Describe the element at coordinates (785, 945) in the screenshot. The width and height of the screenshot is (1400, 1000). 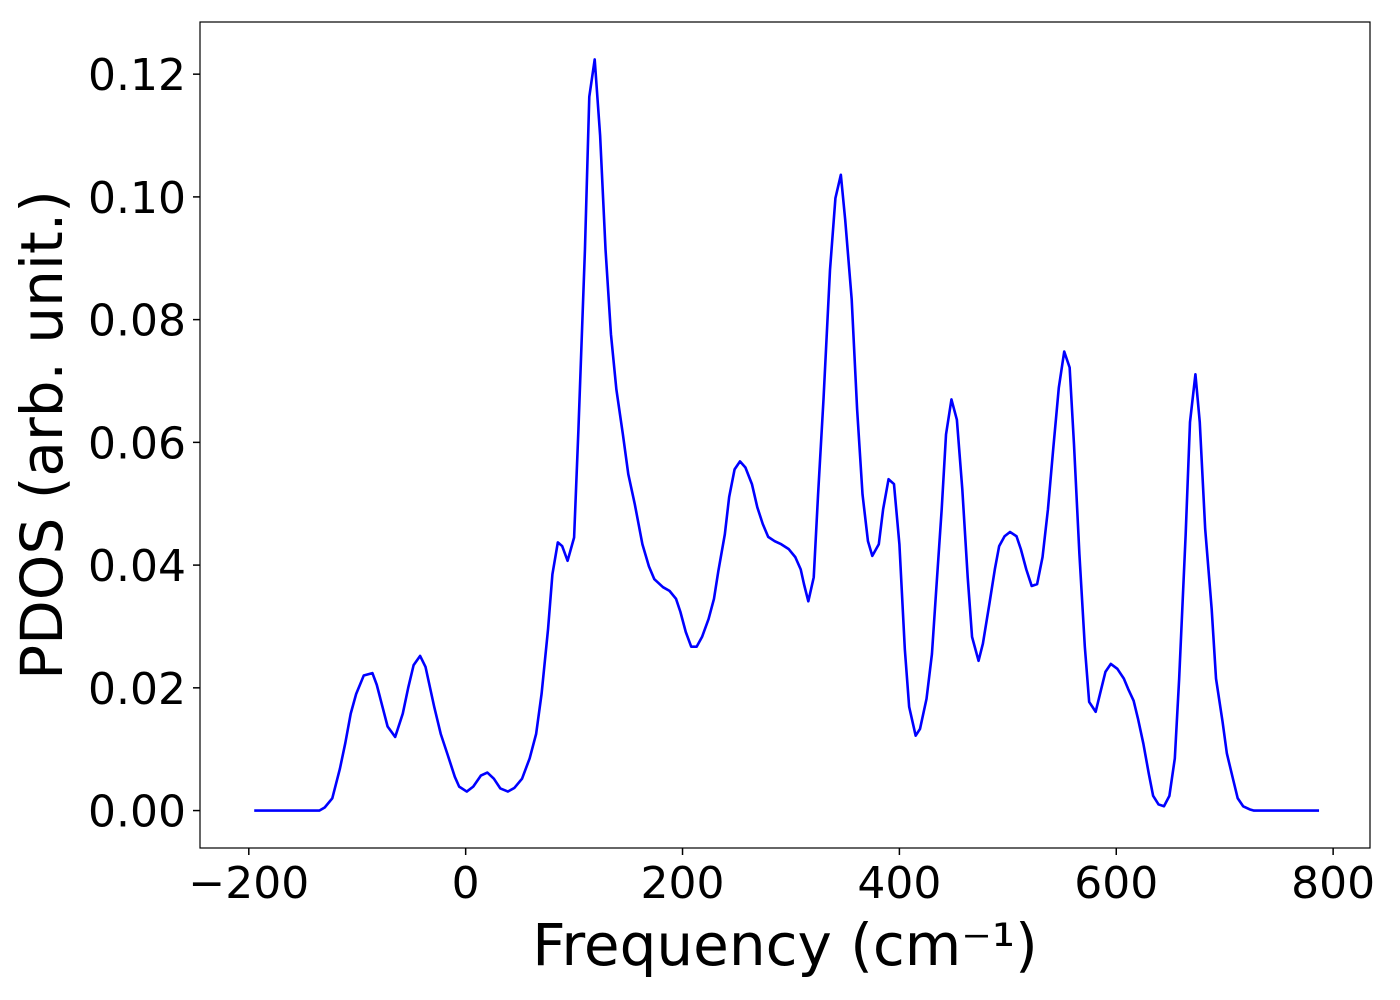
I see `x-axis-label: Frequency (cm⁻¹)` at that location.